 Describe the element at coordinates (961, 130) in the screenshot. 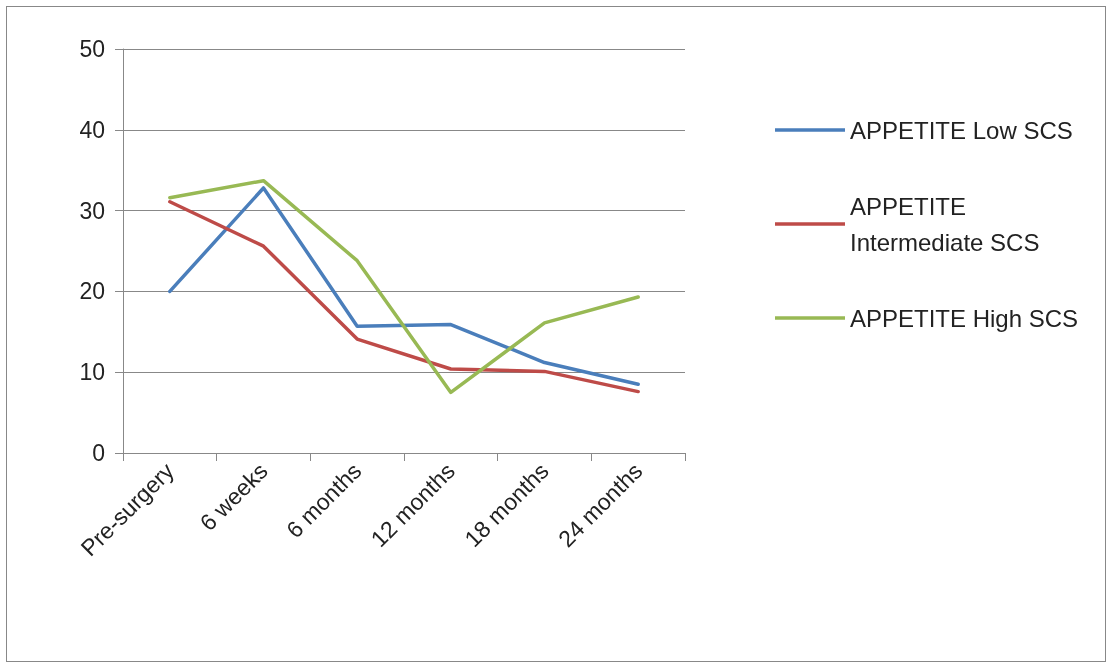

I see `legend-label: APPETITE Low SCS` at that location.